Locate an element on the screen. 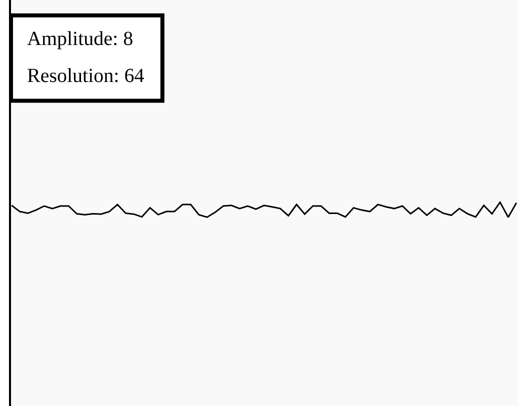  text: Resolution: 64 is located at coordinates (85, 76).